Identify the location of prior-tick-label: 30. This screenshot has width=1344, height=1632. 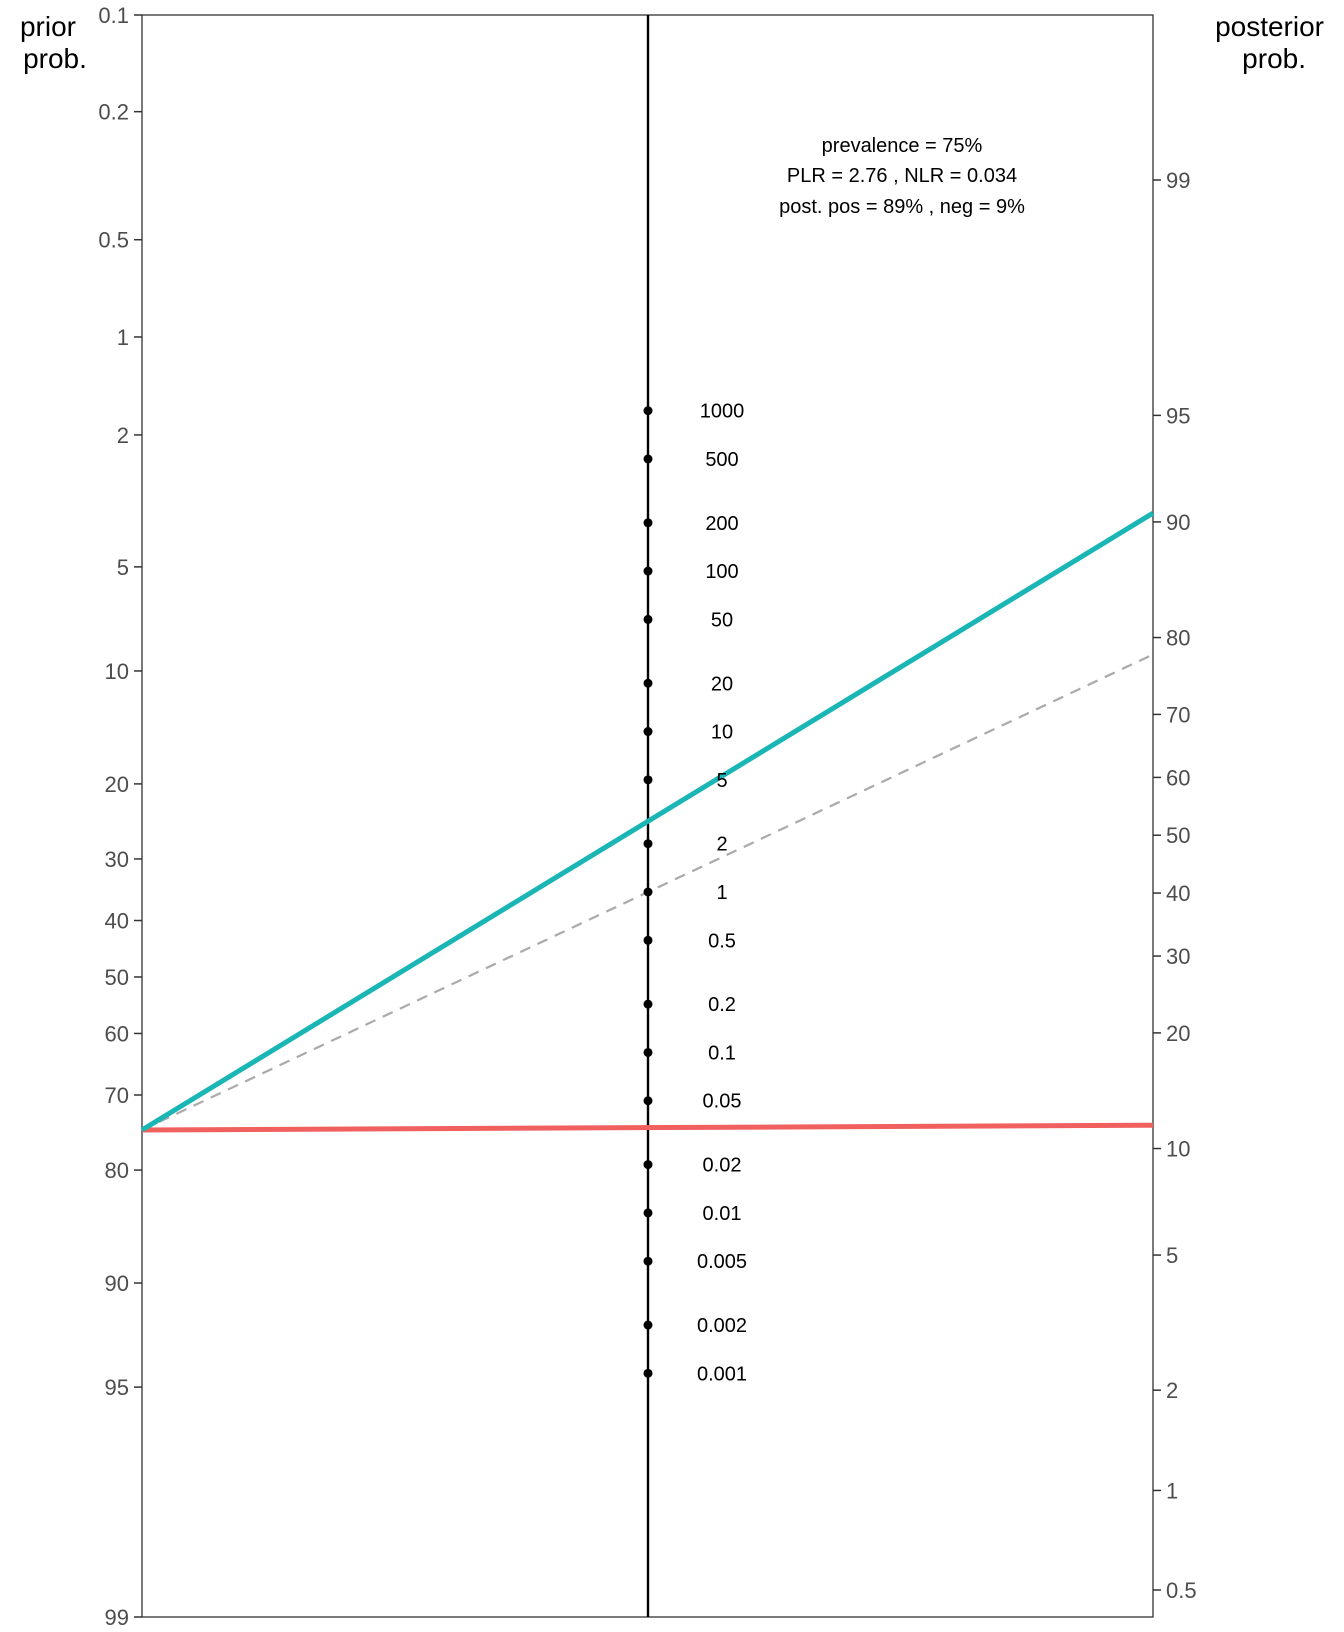
(117, 859).